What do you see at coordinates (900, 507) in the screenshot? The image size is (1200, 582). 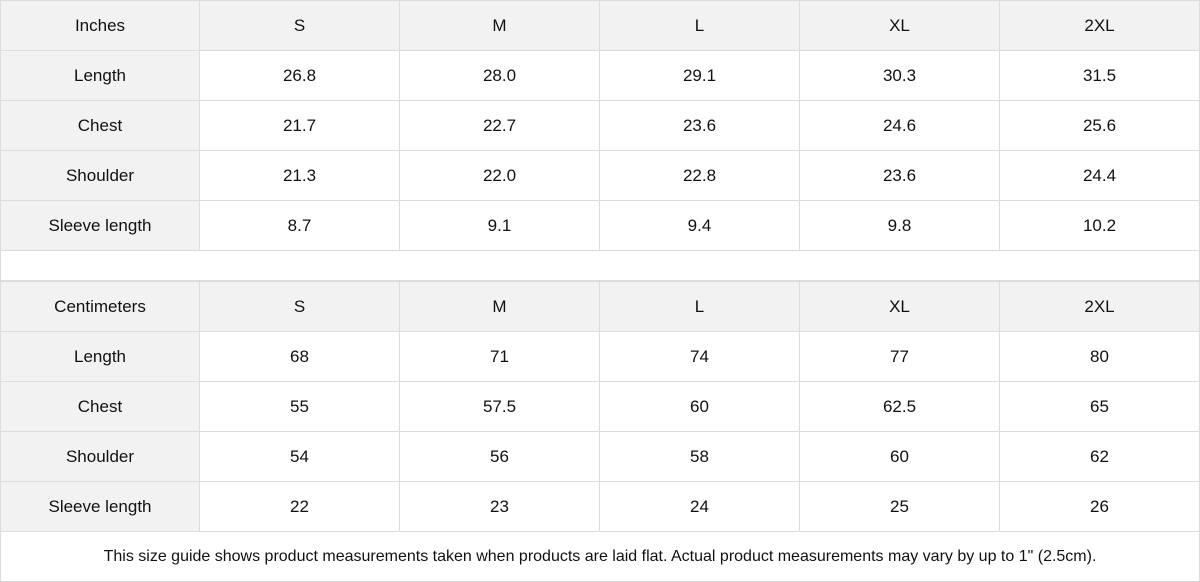 I see `measurement-value: 25` at bounding box center [900, 507].